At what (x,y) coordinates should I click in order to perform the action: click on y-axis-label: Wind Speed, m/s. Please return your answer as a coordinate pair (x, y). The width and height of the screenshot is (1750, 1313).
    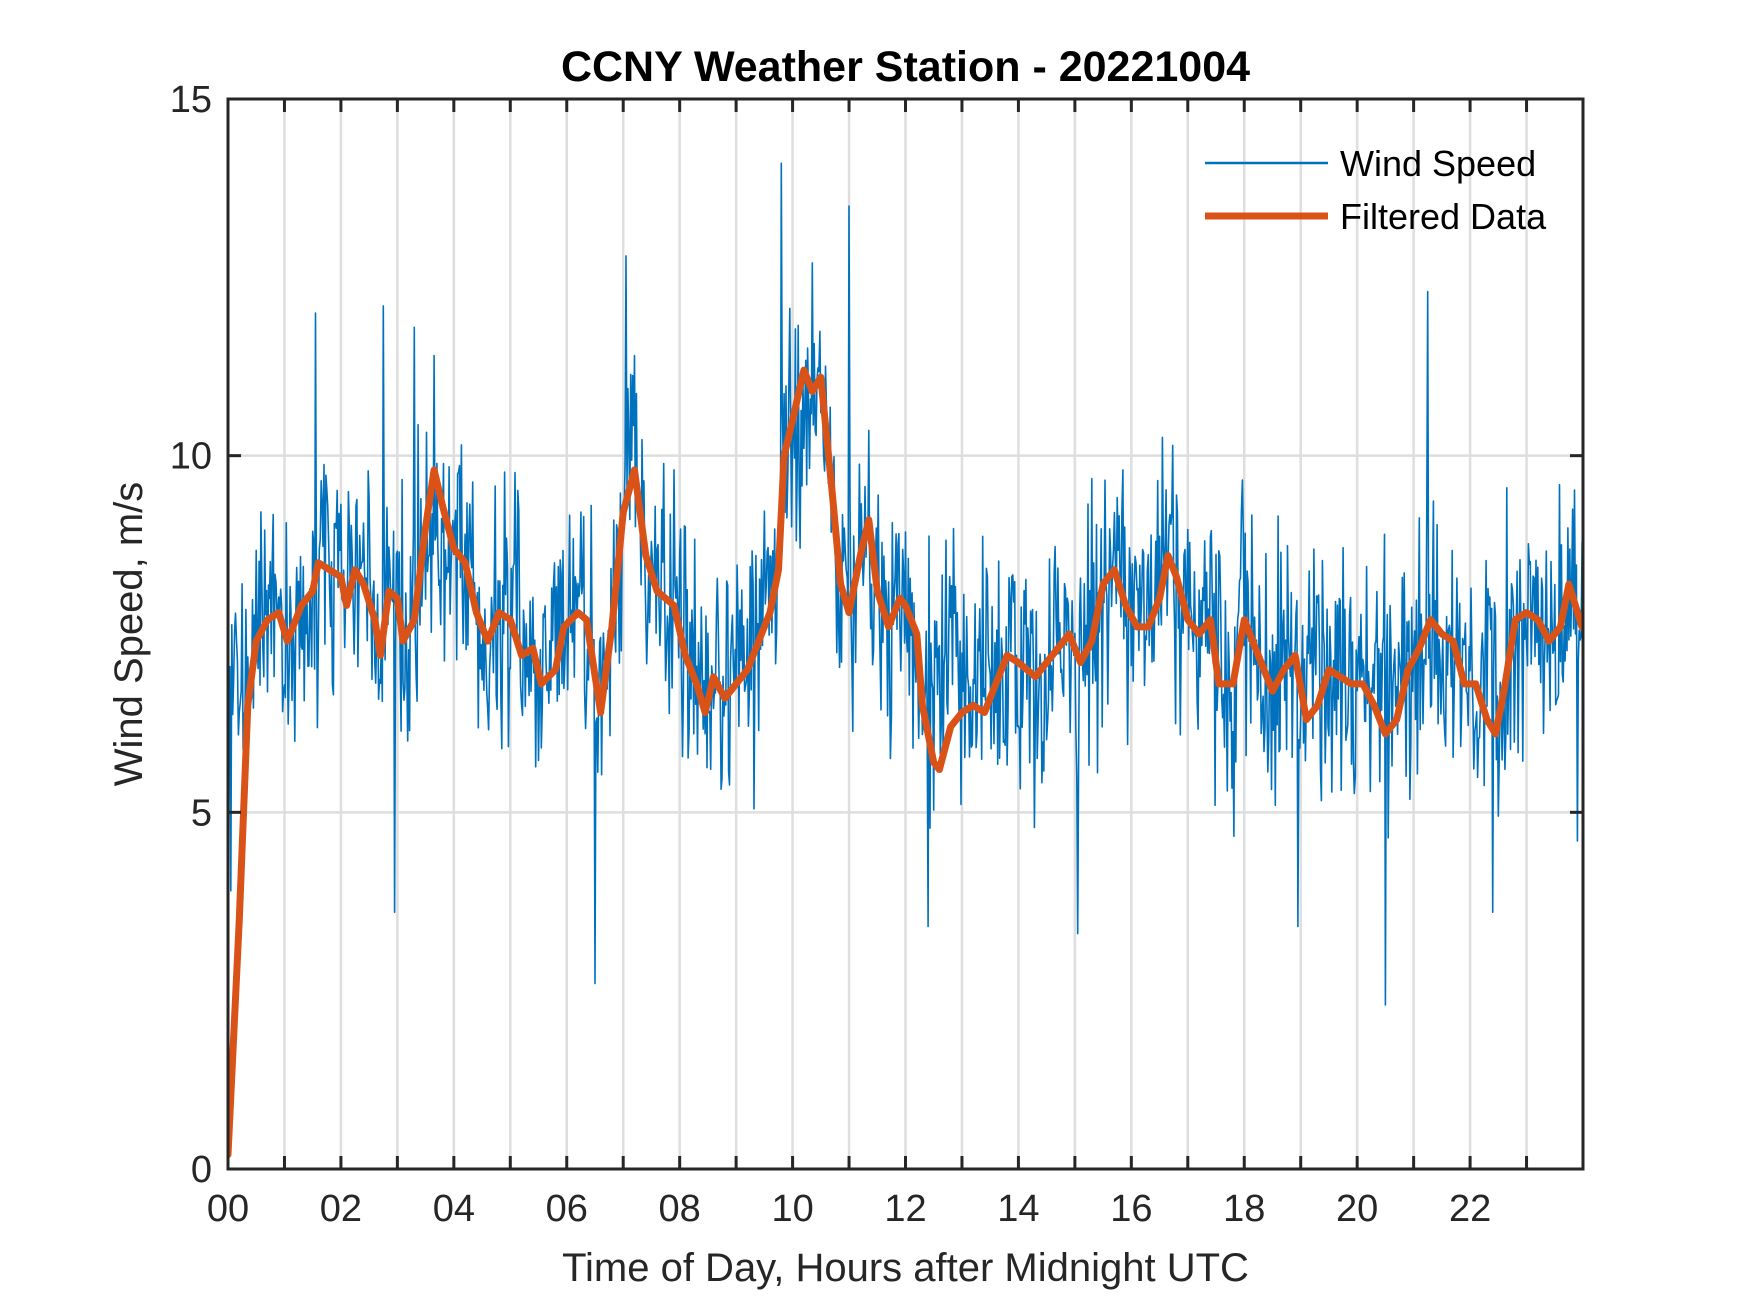
    Looking at the image, I should click on (129, 634).